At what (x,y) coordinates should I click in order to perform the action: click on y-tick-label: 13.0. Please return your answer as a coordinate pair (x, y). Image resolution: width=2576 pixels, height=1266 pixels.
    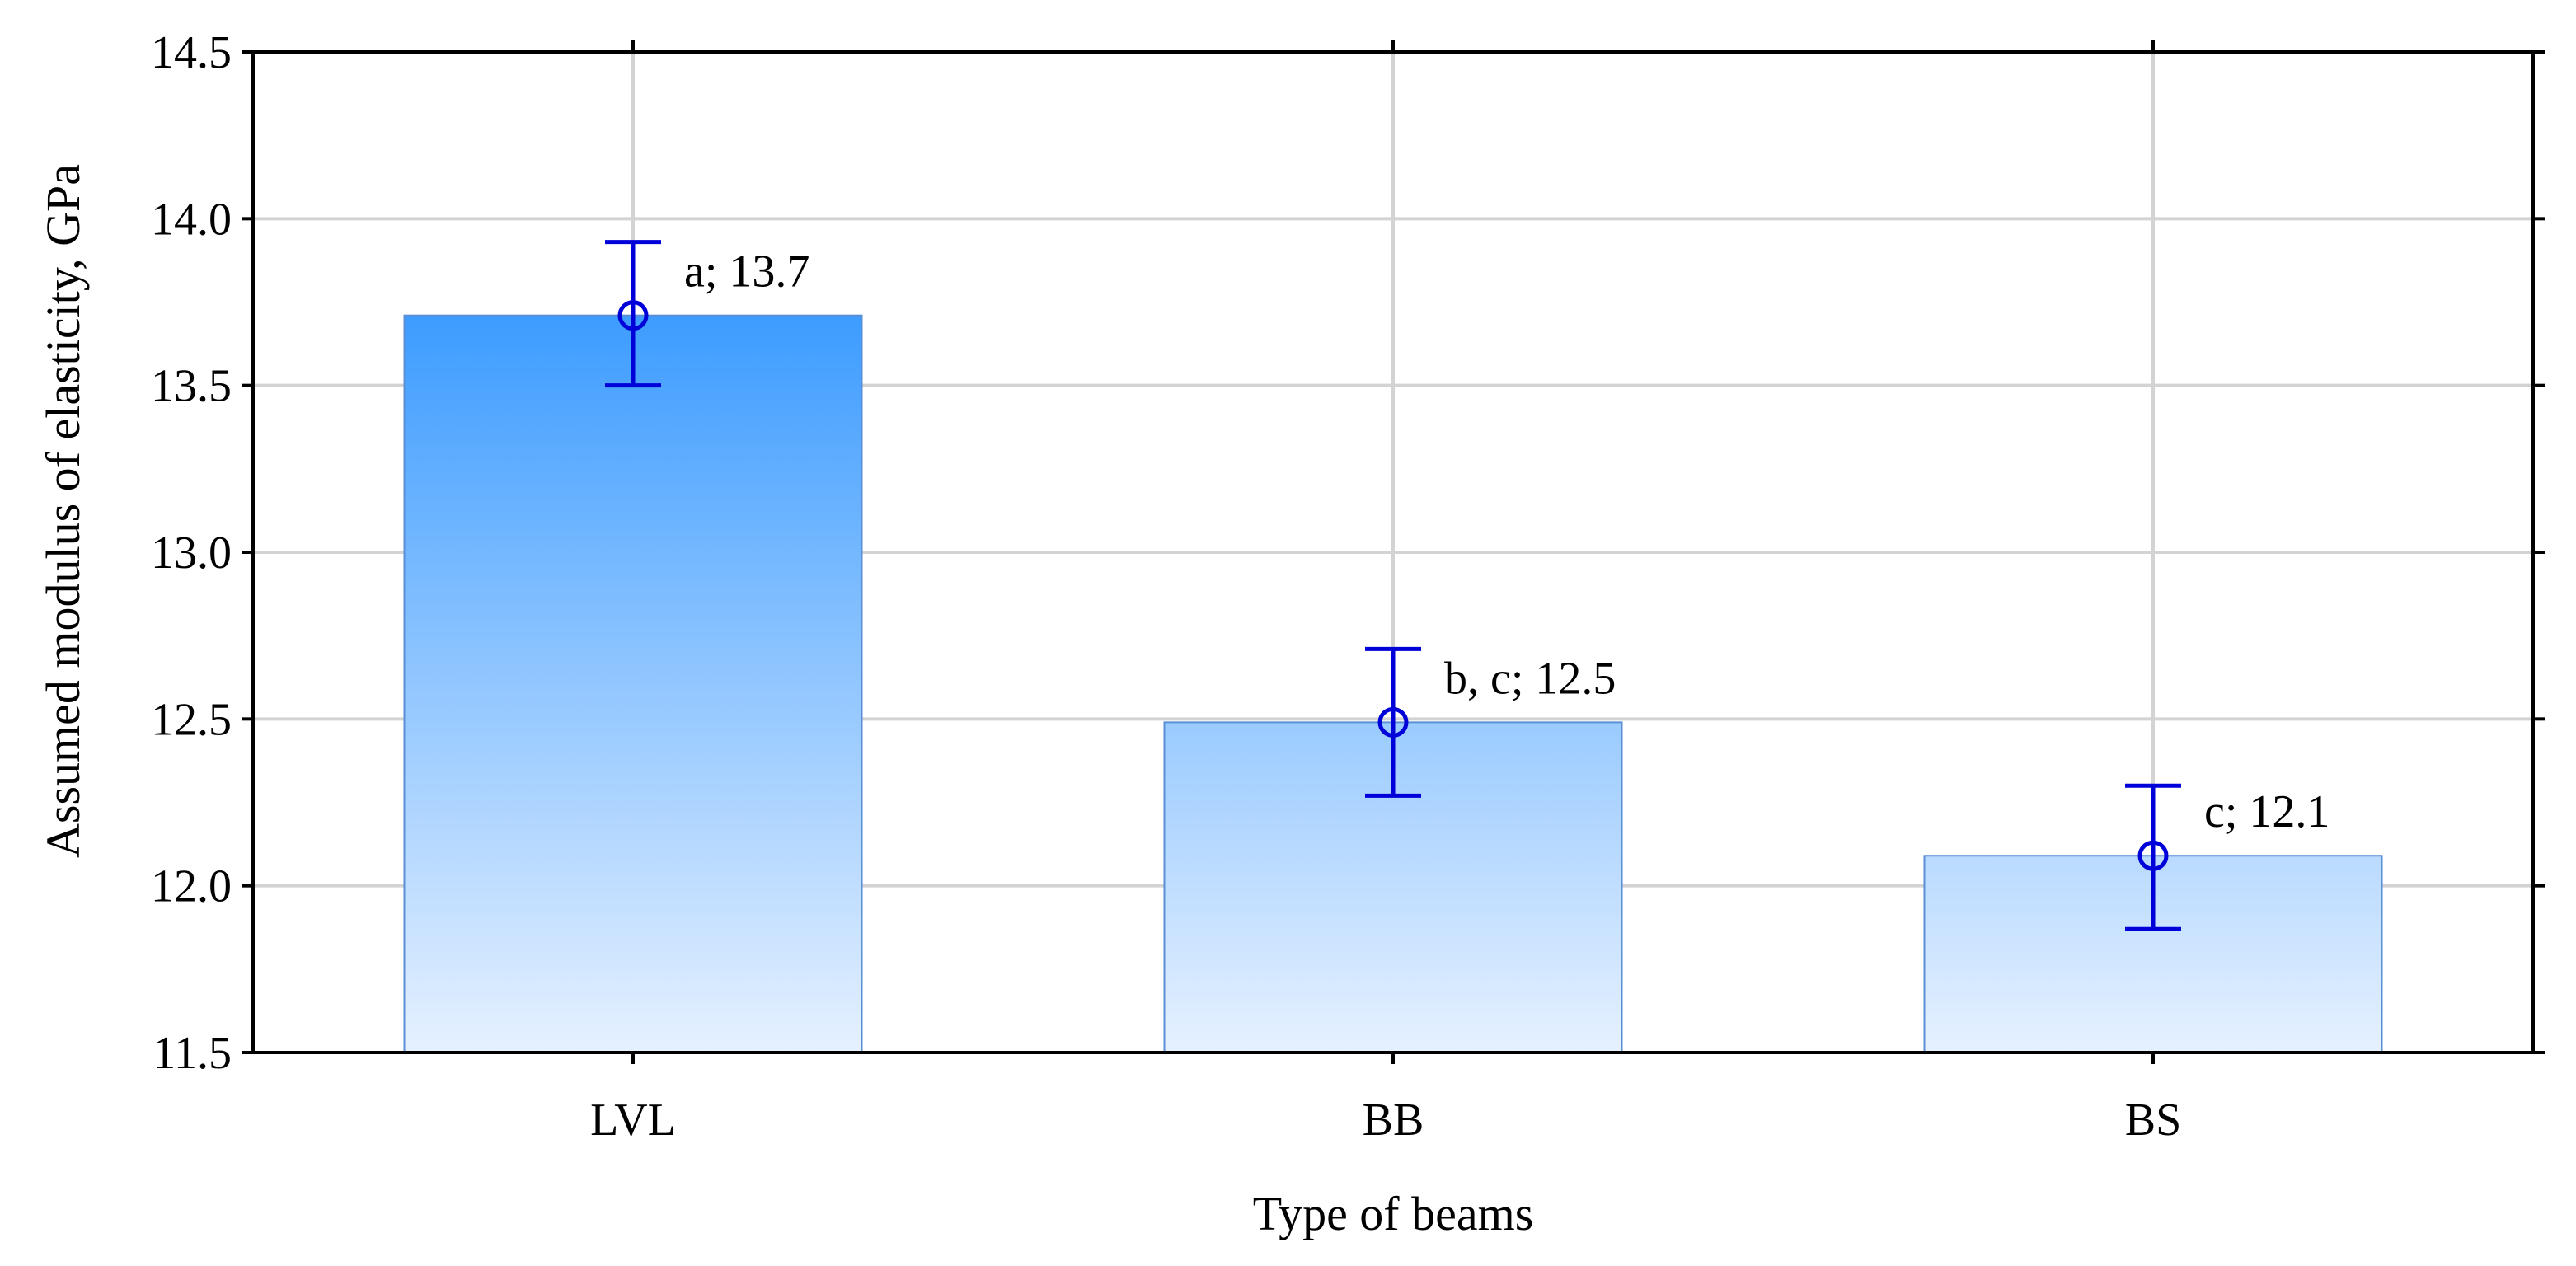
    Looking at the image, I should click on (192, 553).